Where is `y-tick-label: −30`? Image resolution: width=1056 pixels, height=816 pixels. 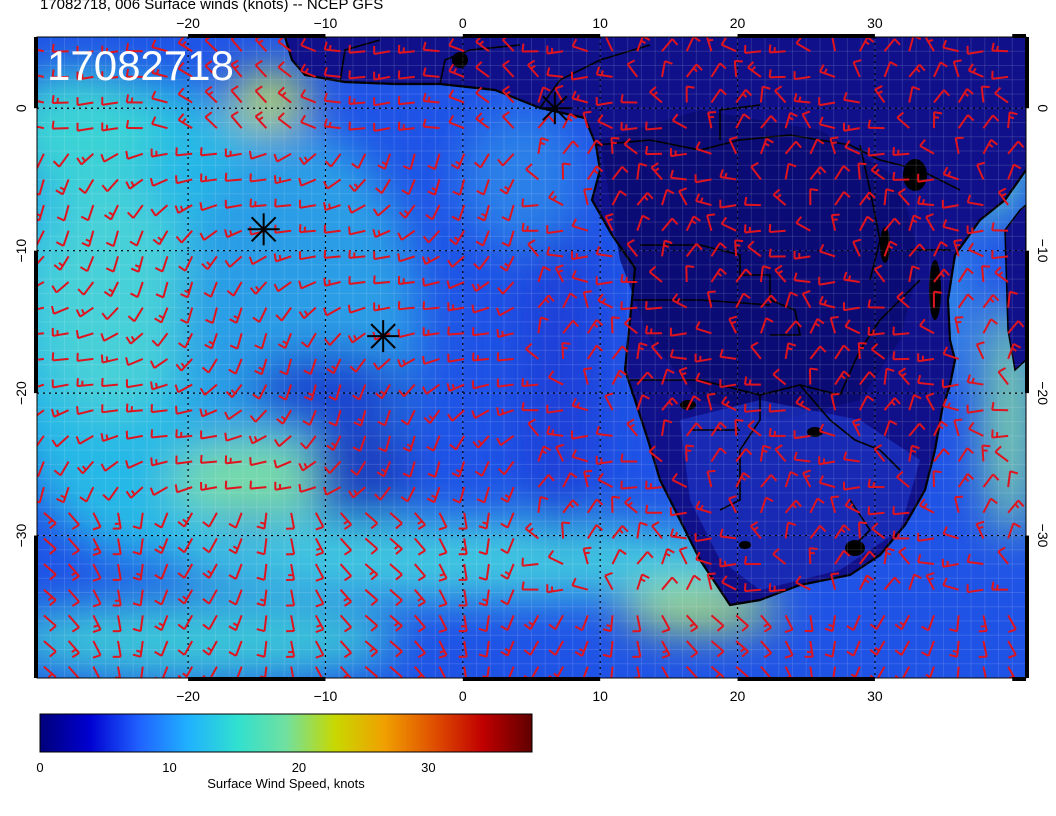 y-tick-label: −30 is located at coordinates (1043, 536).